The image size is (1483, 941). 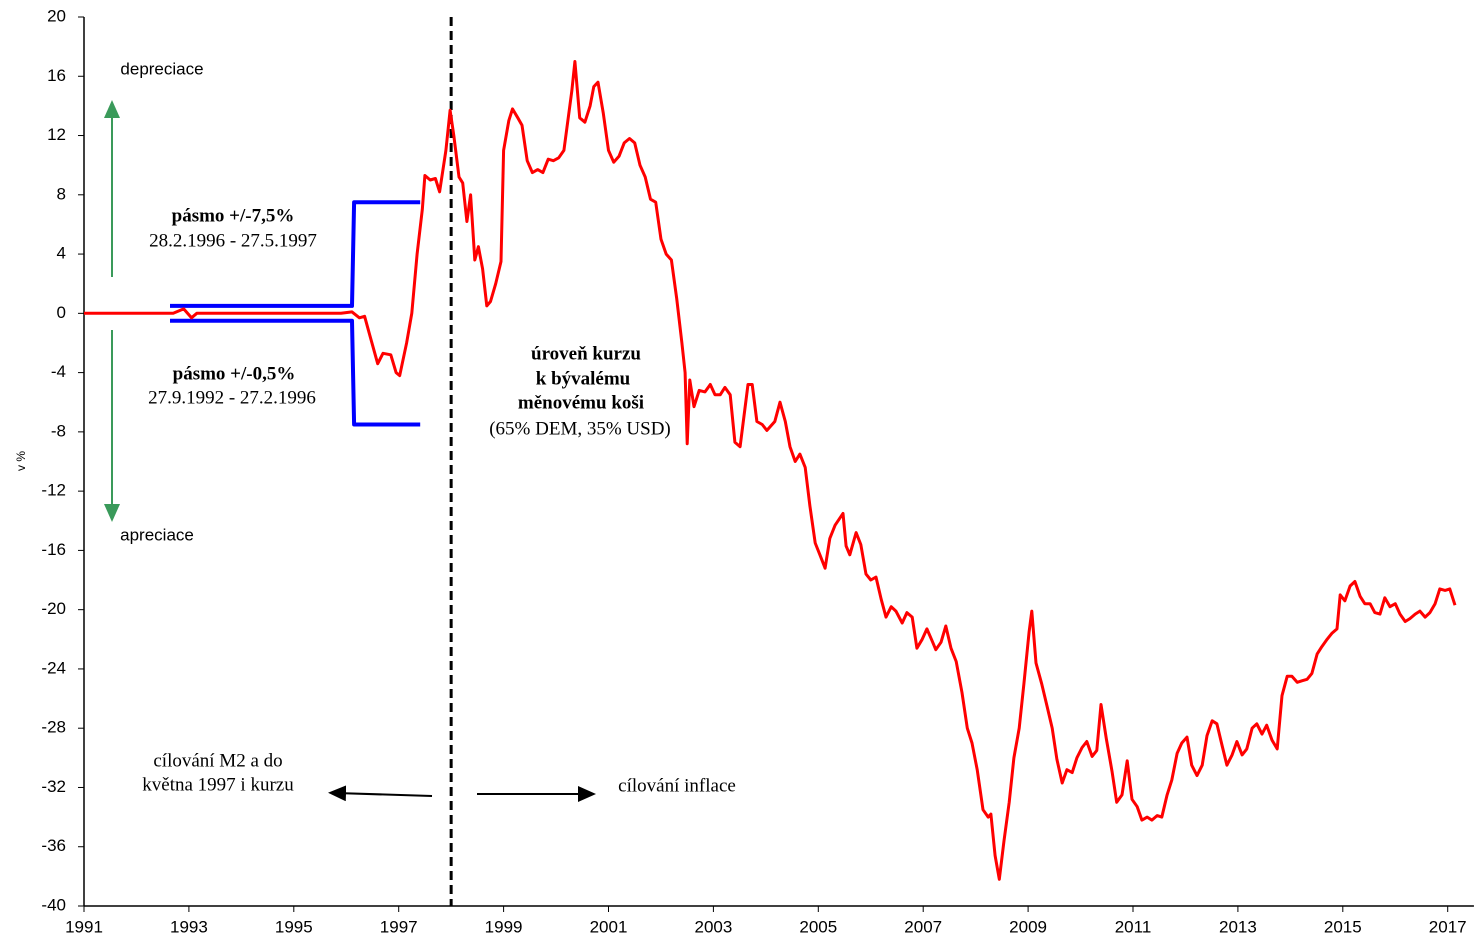 I want to click on x-tick-label: 2017, so click(x=1448, y=926).